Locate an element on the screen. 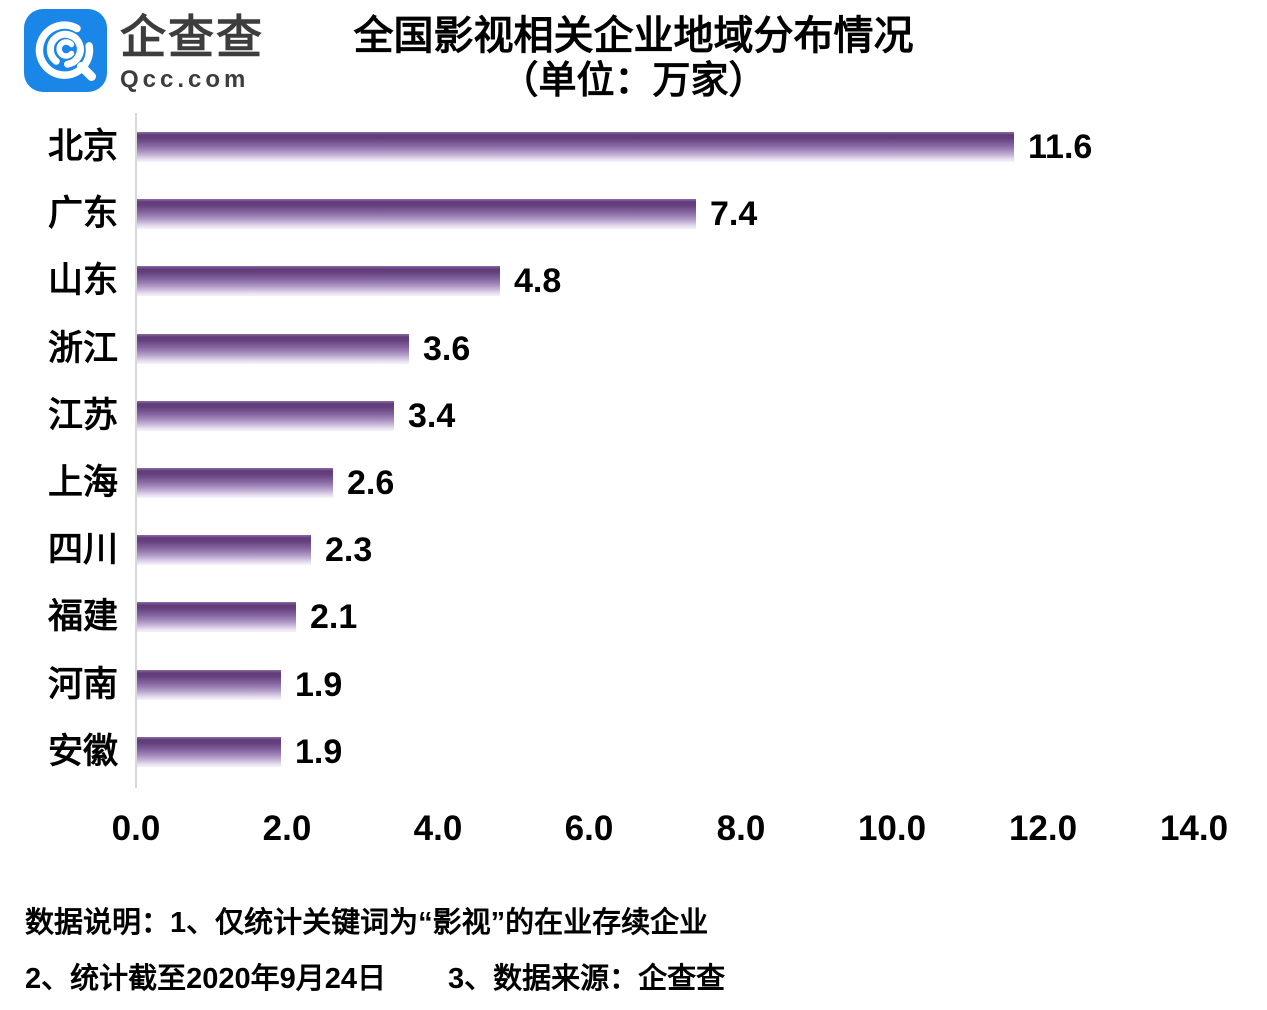  qcc-logo: 企查查 Qcc.com is located at coordinates (144, 51).